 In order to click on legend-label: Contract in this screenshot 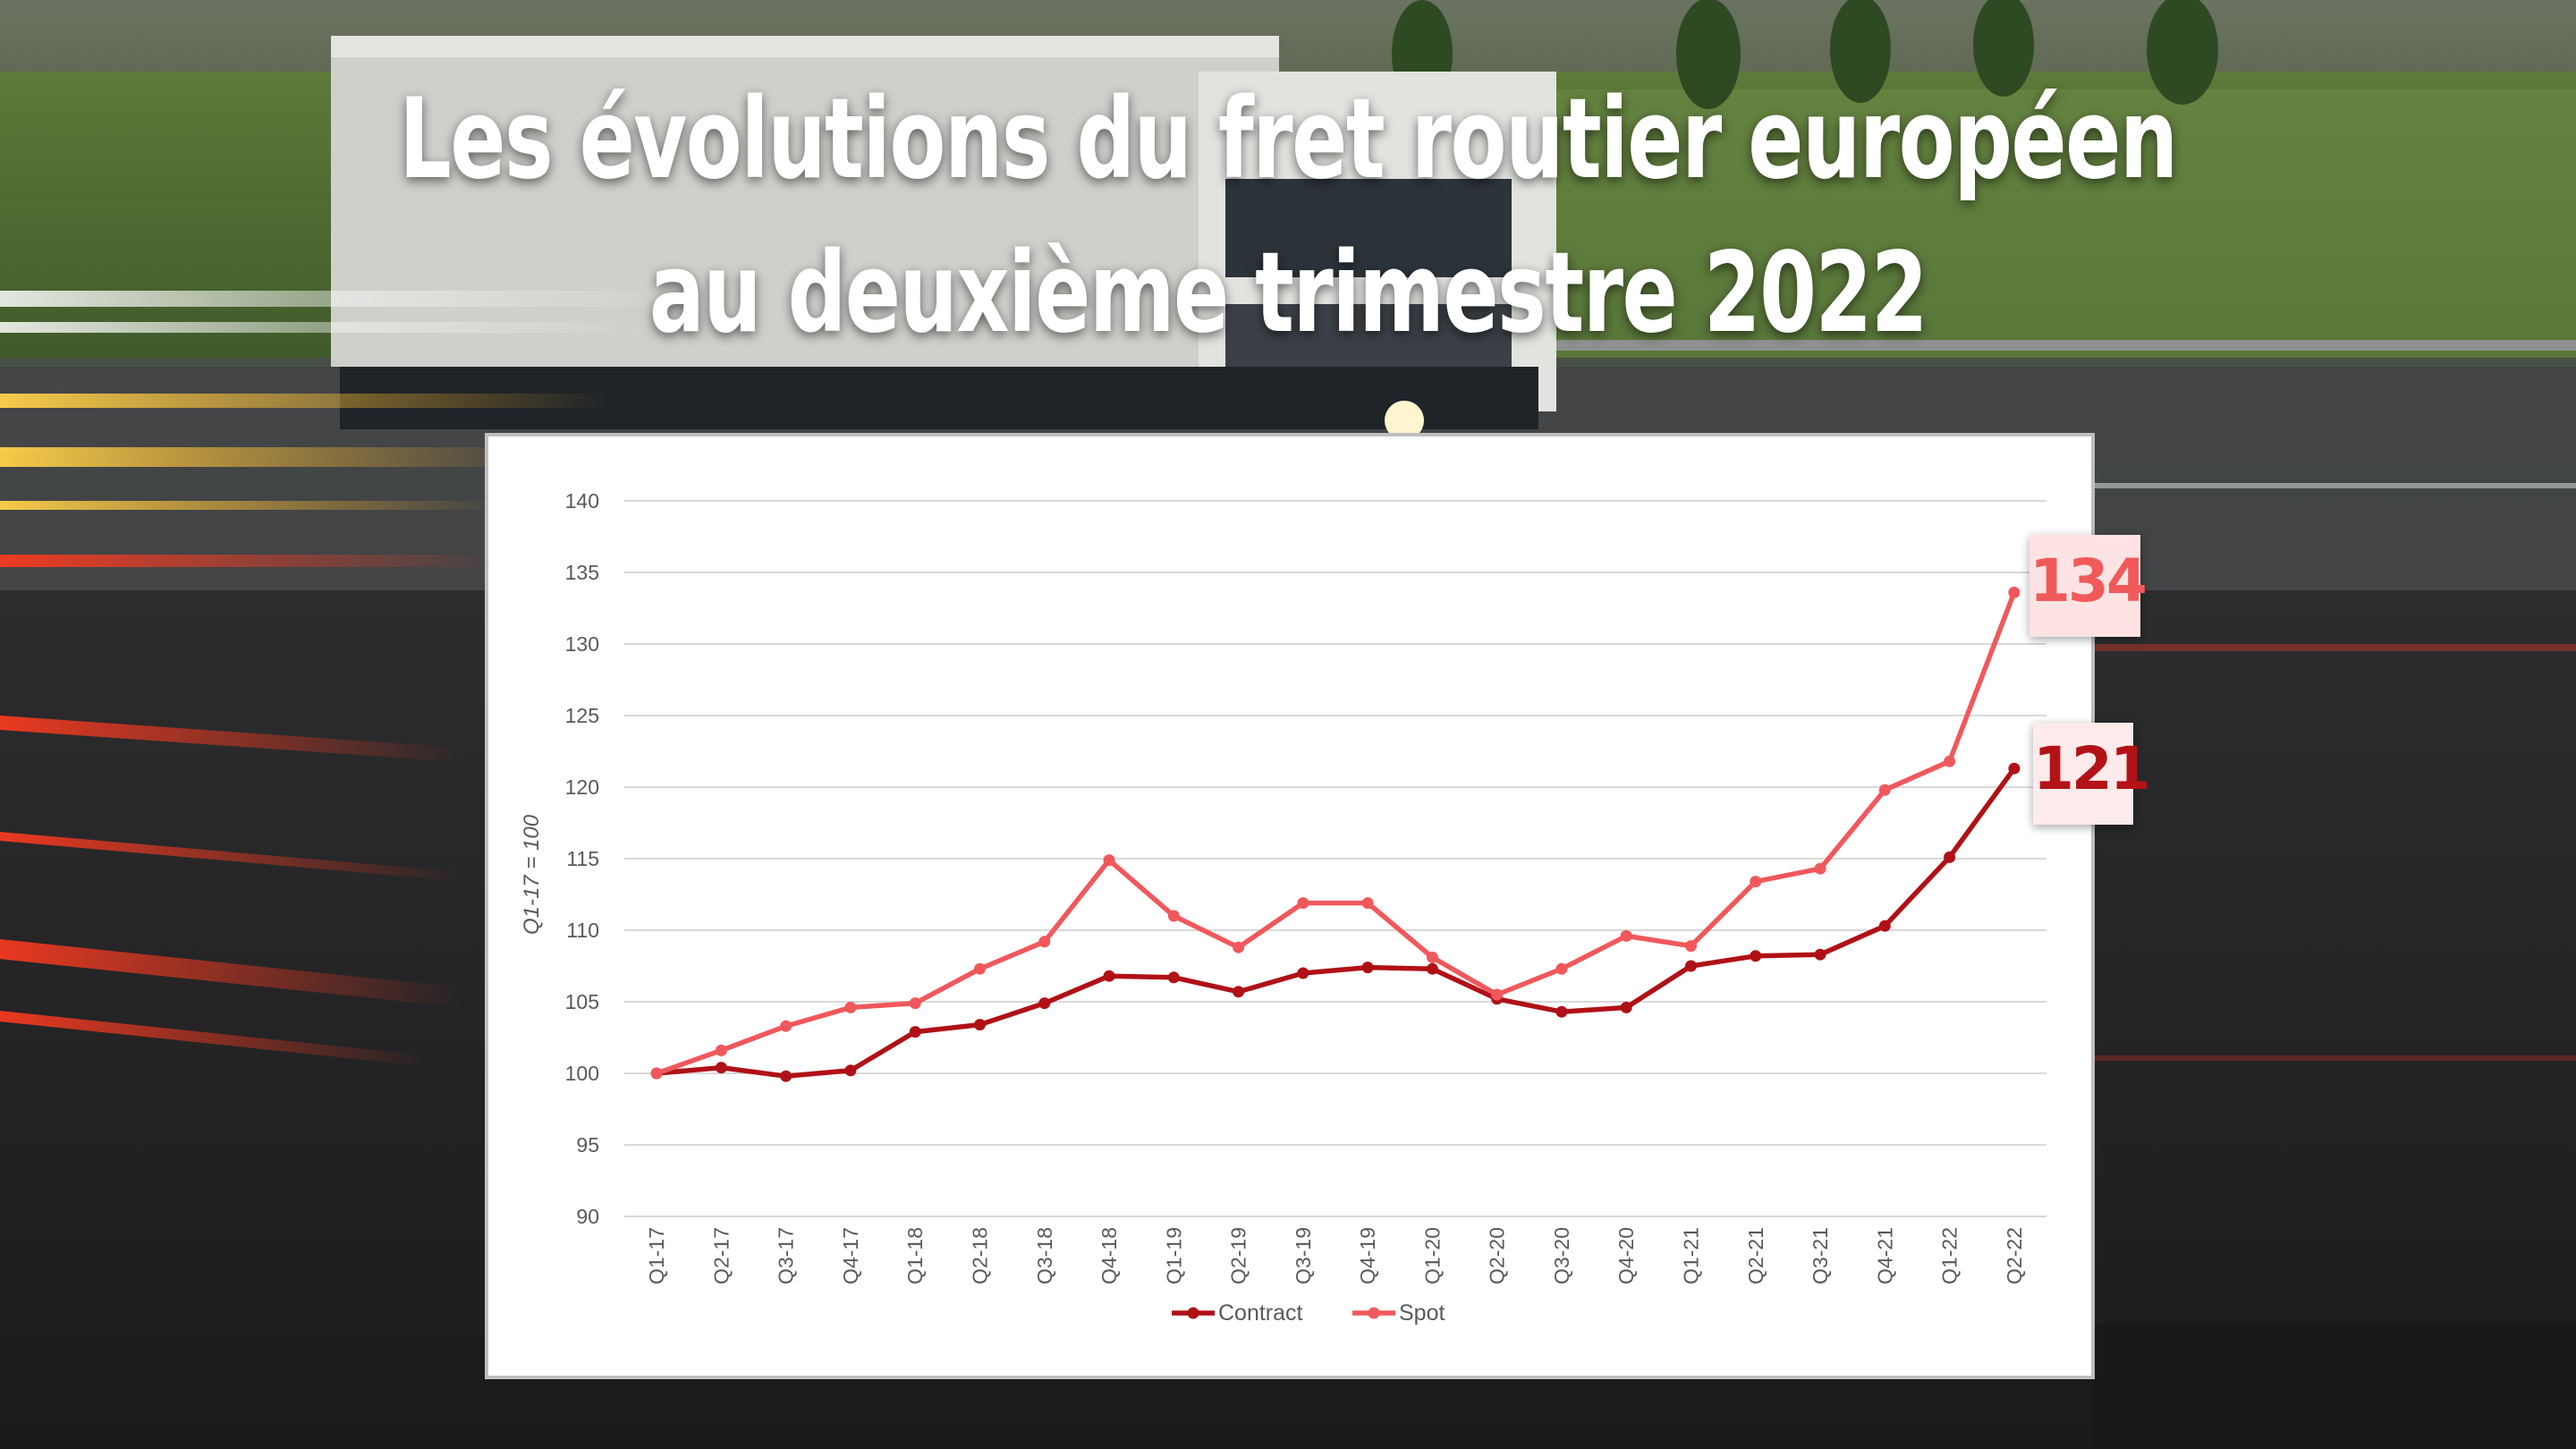, I will do `click(1260, 1313)`.